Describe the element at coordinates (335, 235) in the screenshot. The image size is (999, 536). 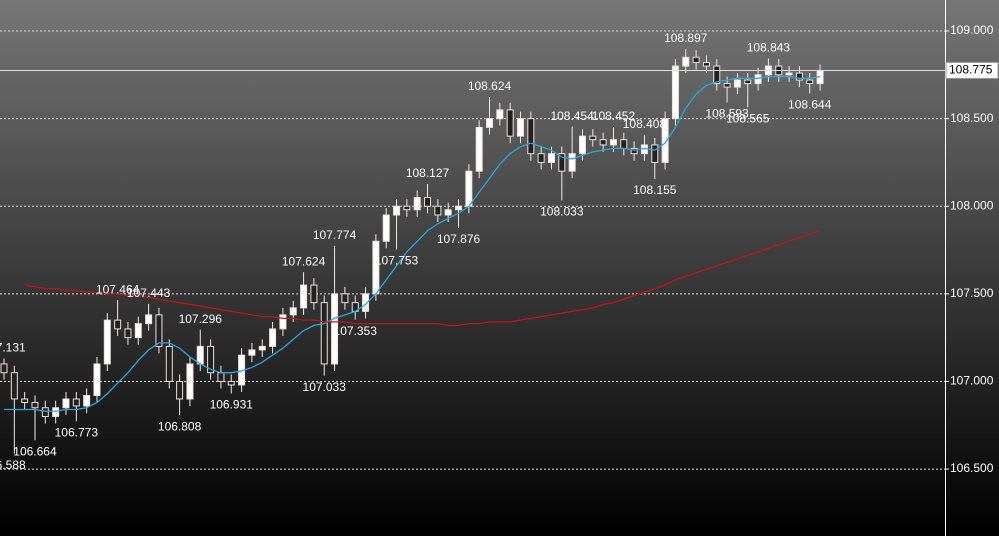
I see `price-annotation: 107.774` at that location.